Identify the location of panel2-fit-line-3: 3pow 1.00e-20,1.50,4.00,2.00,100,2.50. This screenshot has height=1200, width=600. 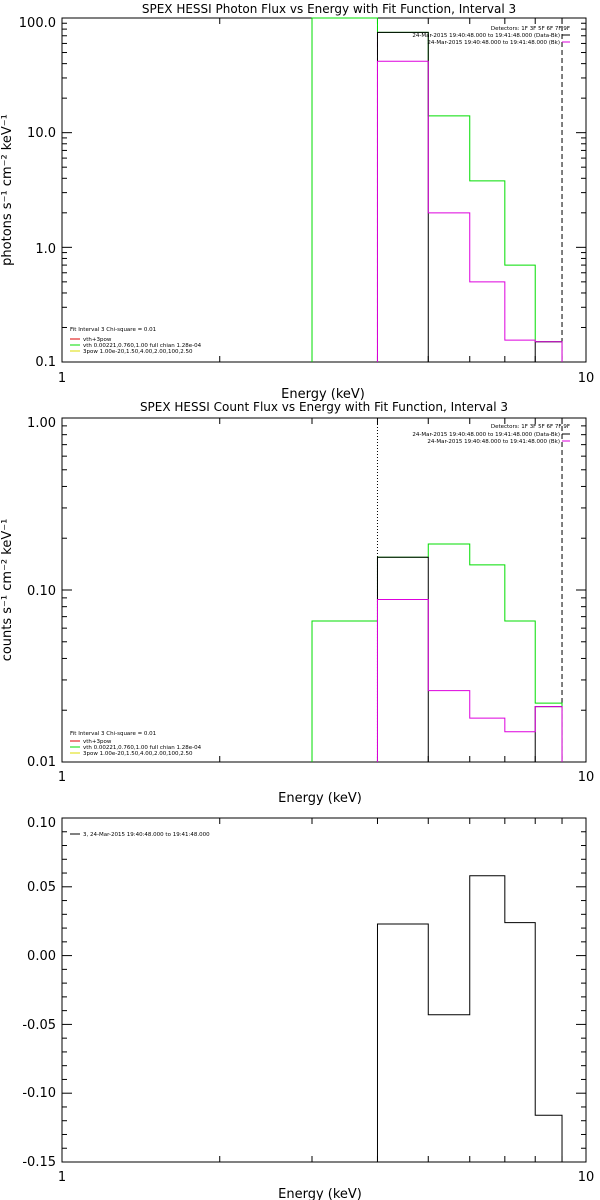
(138, 754).